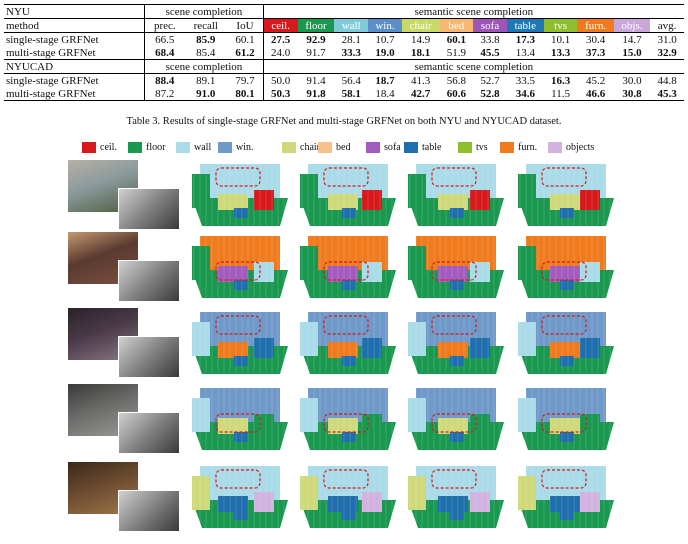  What do you see at coordinates (385, 52) in the screenshot?
I see `value-cell: 19.0` at bounding box center [385, 52].